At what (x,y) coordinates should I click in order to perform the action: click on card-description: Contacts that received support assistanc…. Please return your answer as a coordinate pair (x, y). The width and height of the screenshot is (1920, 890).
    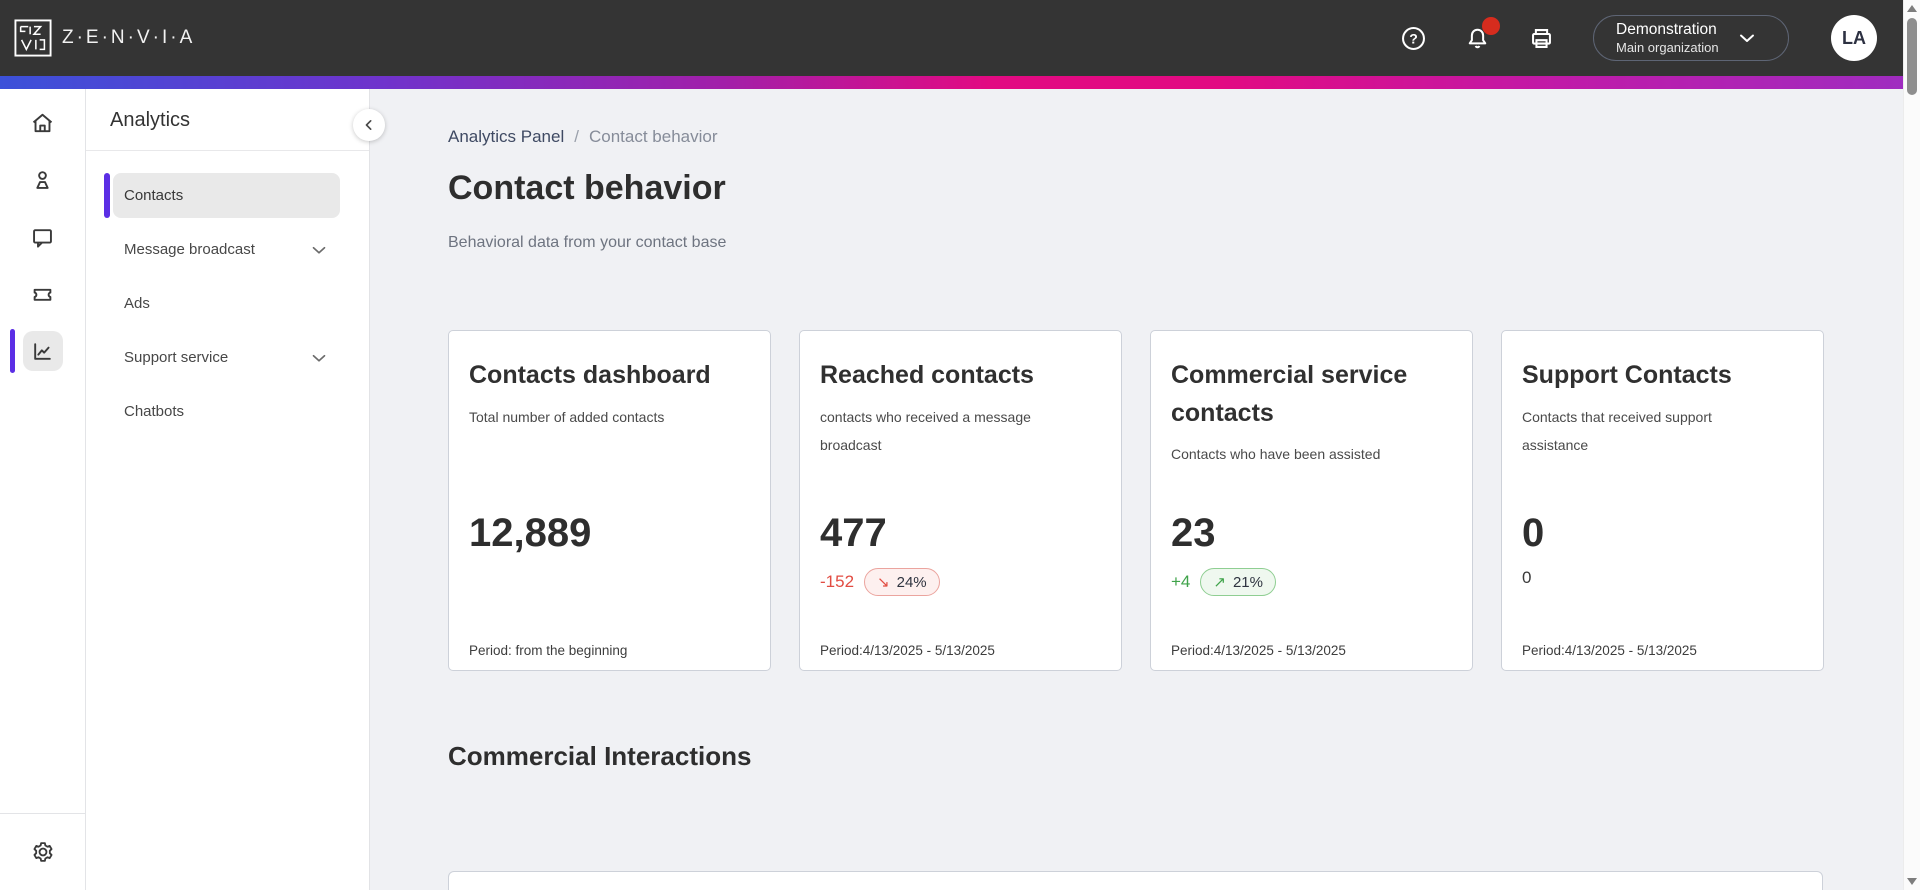
    Looking at the image, I should click on (1617, 430).